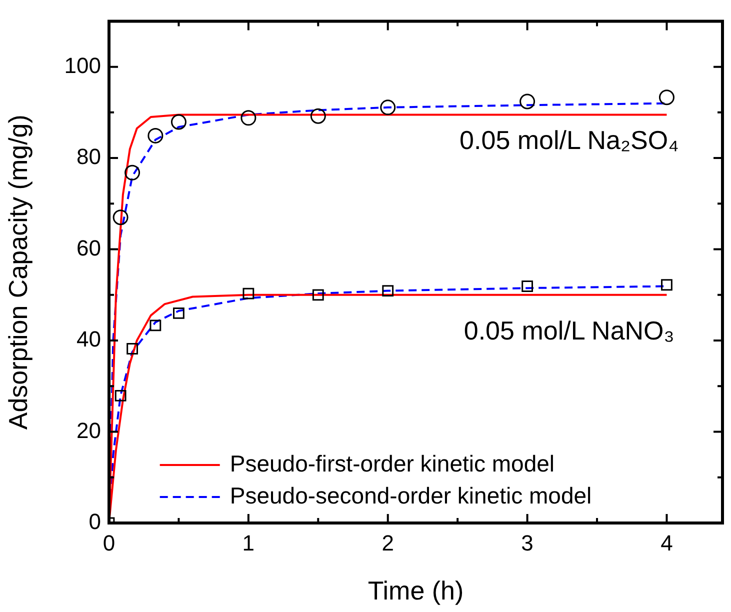 The width and height of the screenshot is (731, 612). What do you see at coordinates (569, 330) in the screenshot?
I see `annotation: 0.05 mol/L NaNO₃` at bounding box center [569, 330].